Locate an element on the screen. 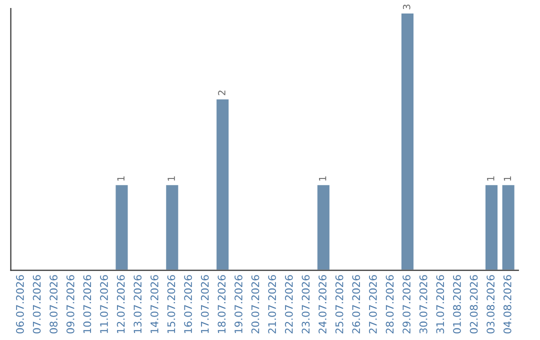 The image size is (540, 340). x-tick-label: 22.07.2026 is located at coordinates (288, 304).